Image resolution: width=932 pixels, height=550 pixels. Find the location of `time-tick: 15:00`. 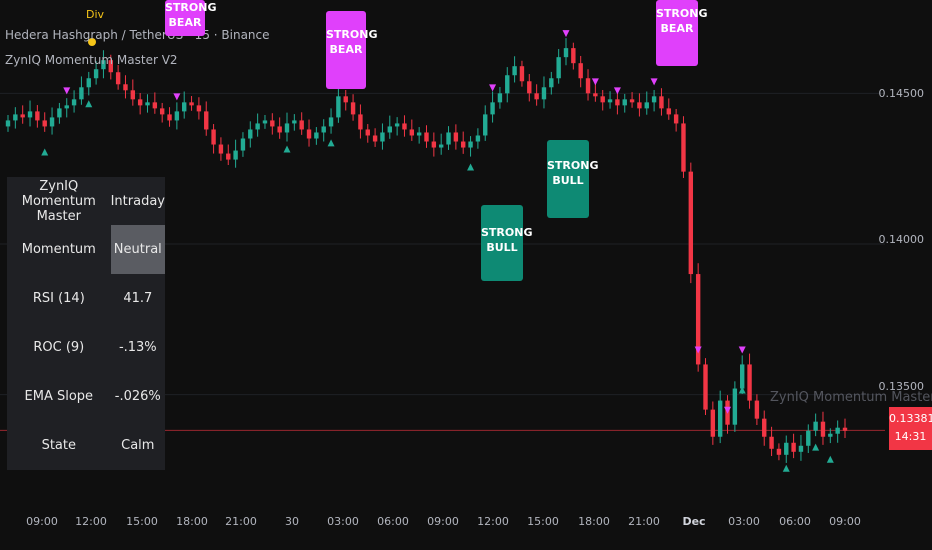

time-tick: 15:00 is located at coordinates (543, 521).